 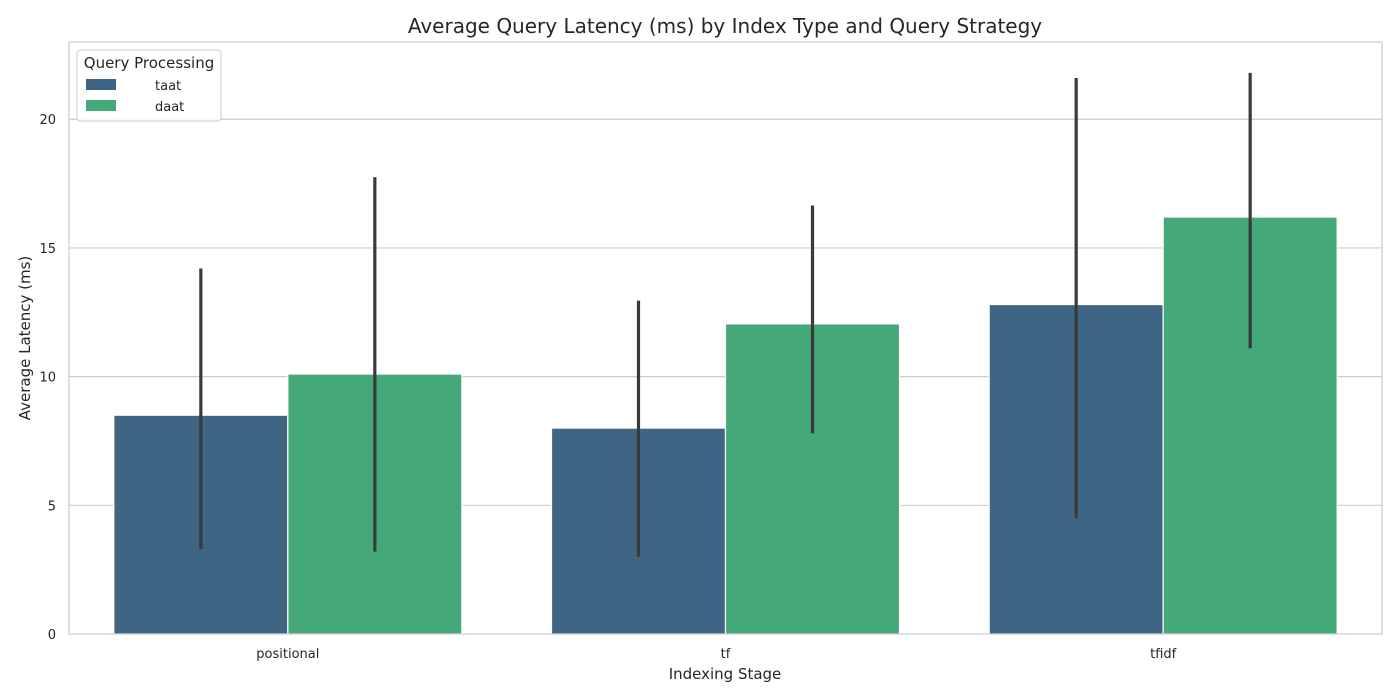 I want to click on legend-title: Query Processing, so click(x=149, y=63).